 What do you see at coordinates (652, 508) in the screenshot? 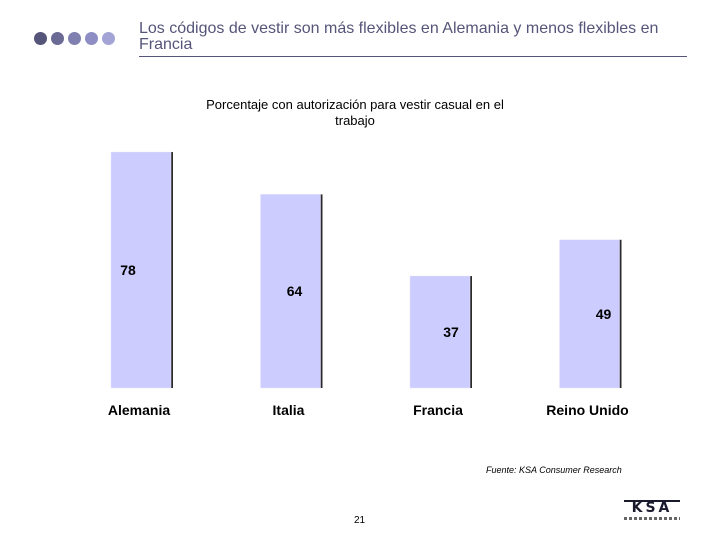
I see `logo-text: KSA` at bounding box center [652, 508].